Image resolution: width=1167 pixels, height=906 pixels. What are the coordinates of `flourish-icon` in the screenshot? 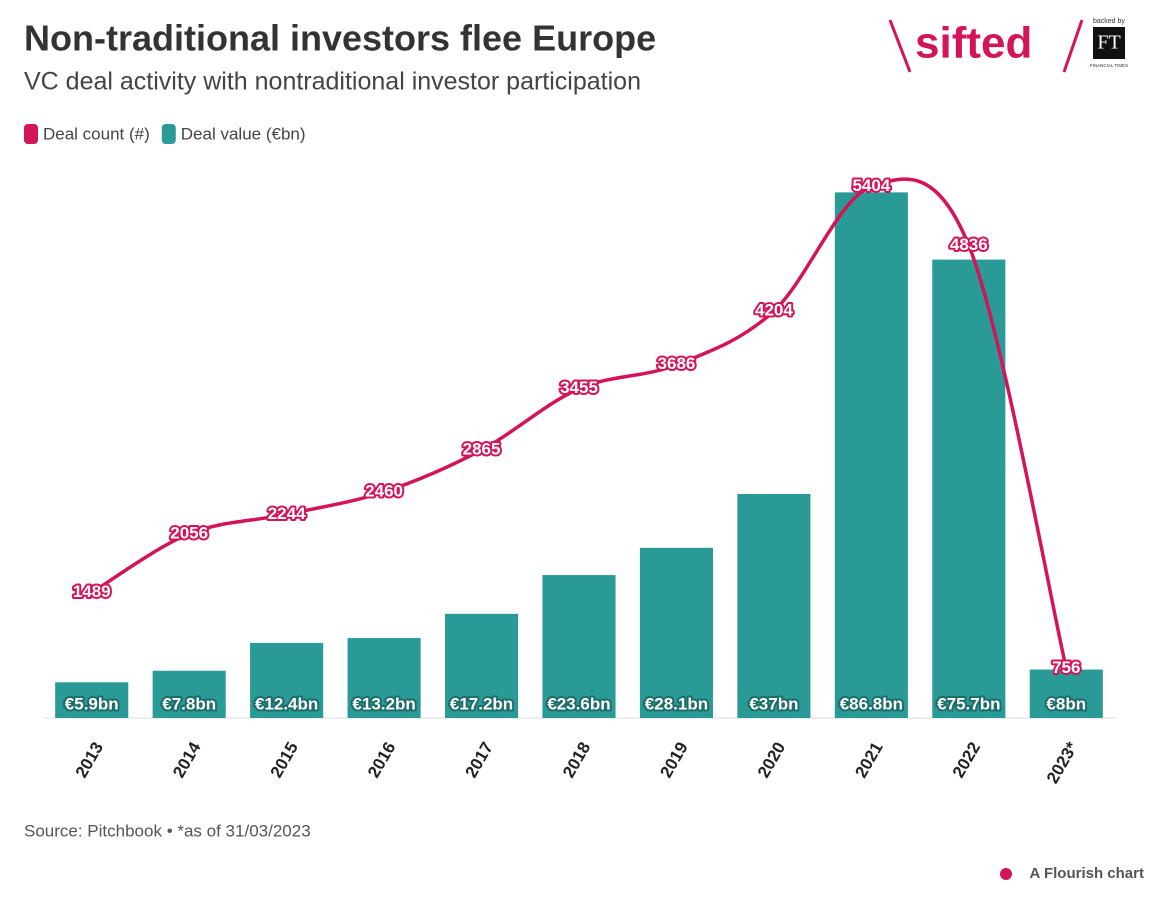 It's located at (1006, 874).